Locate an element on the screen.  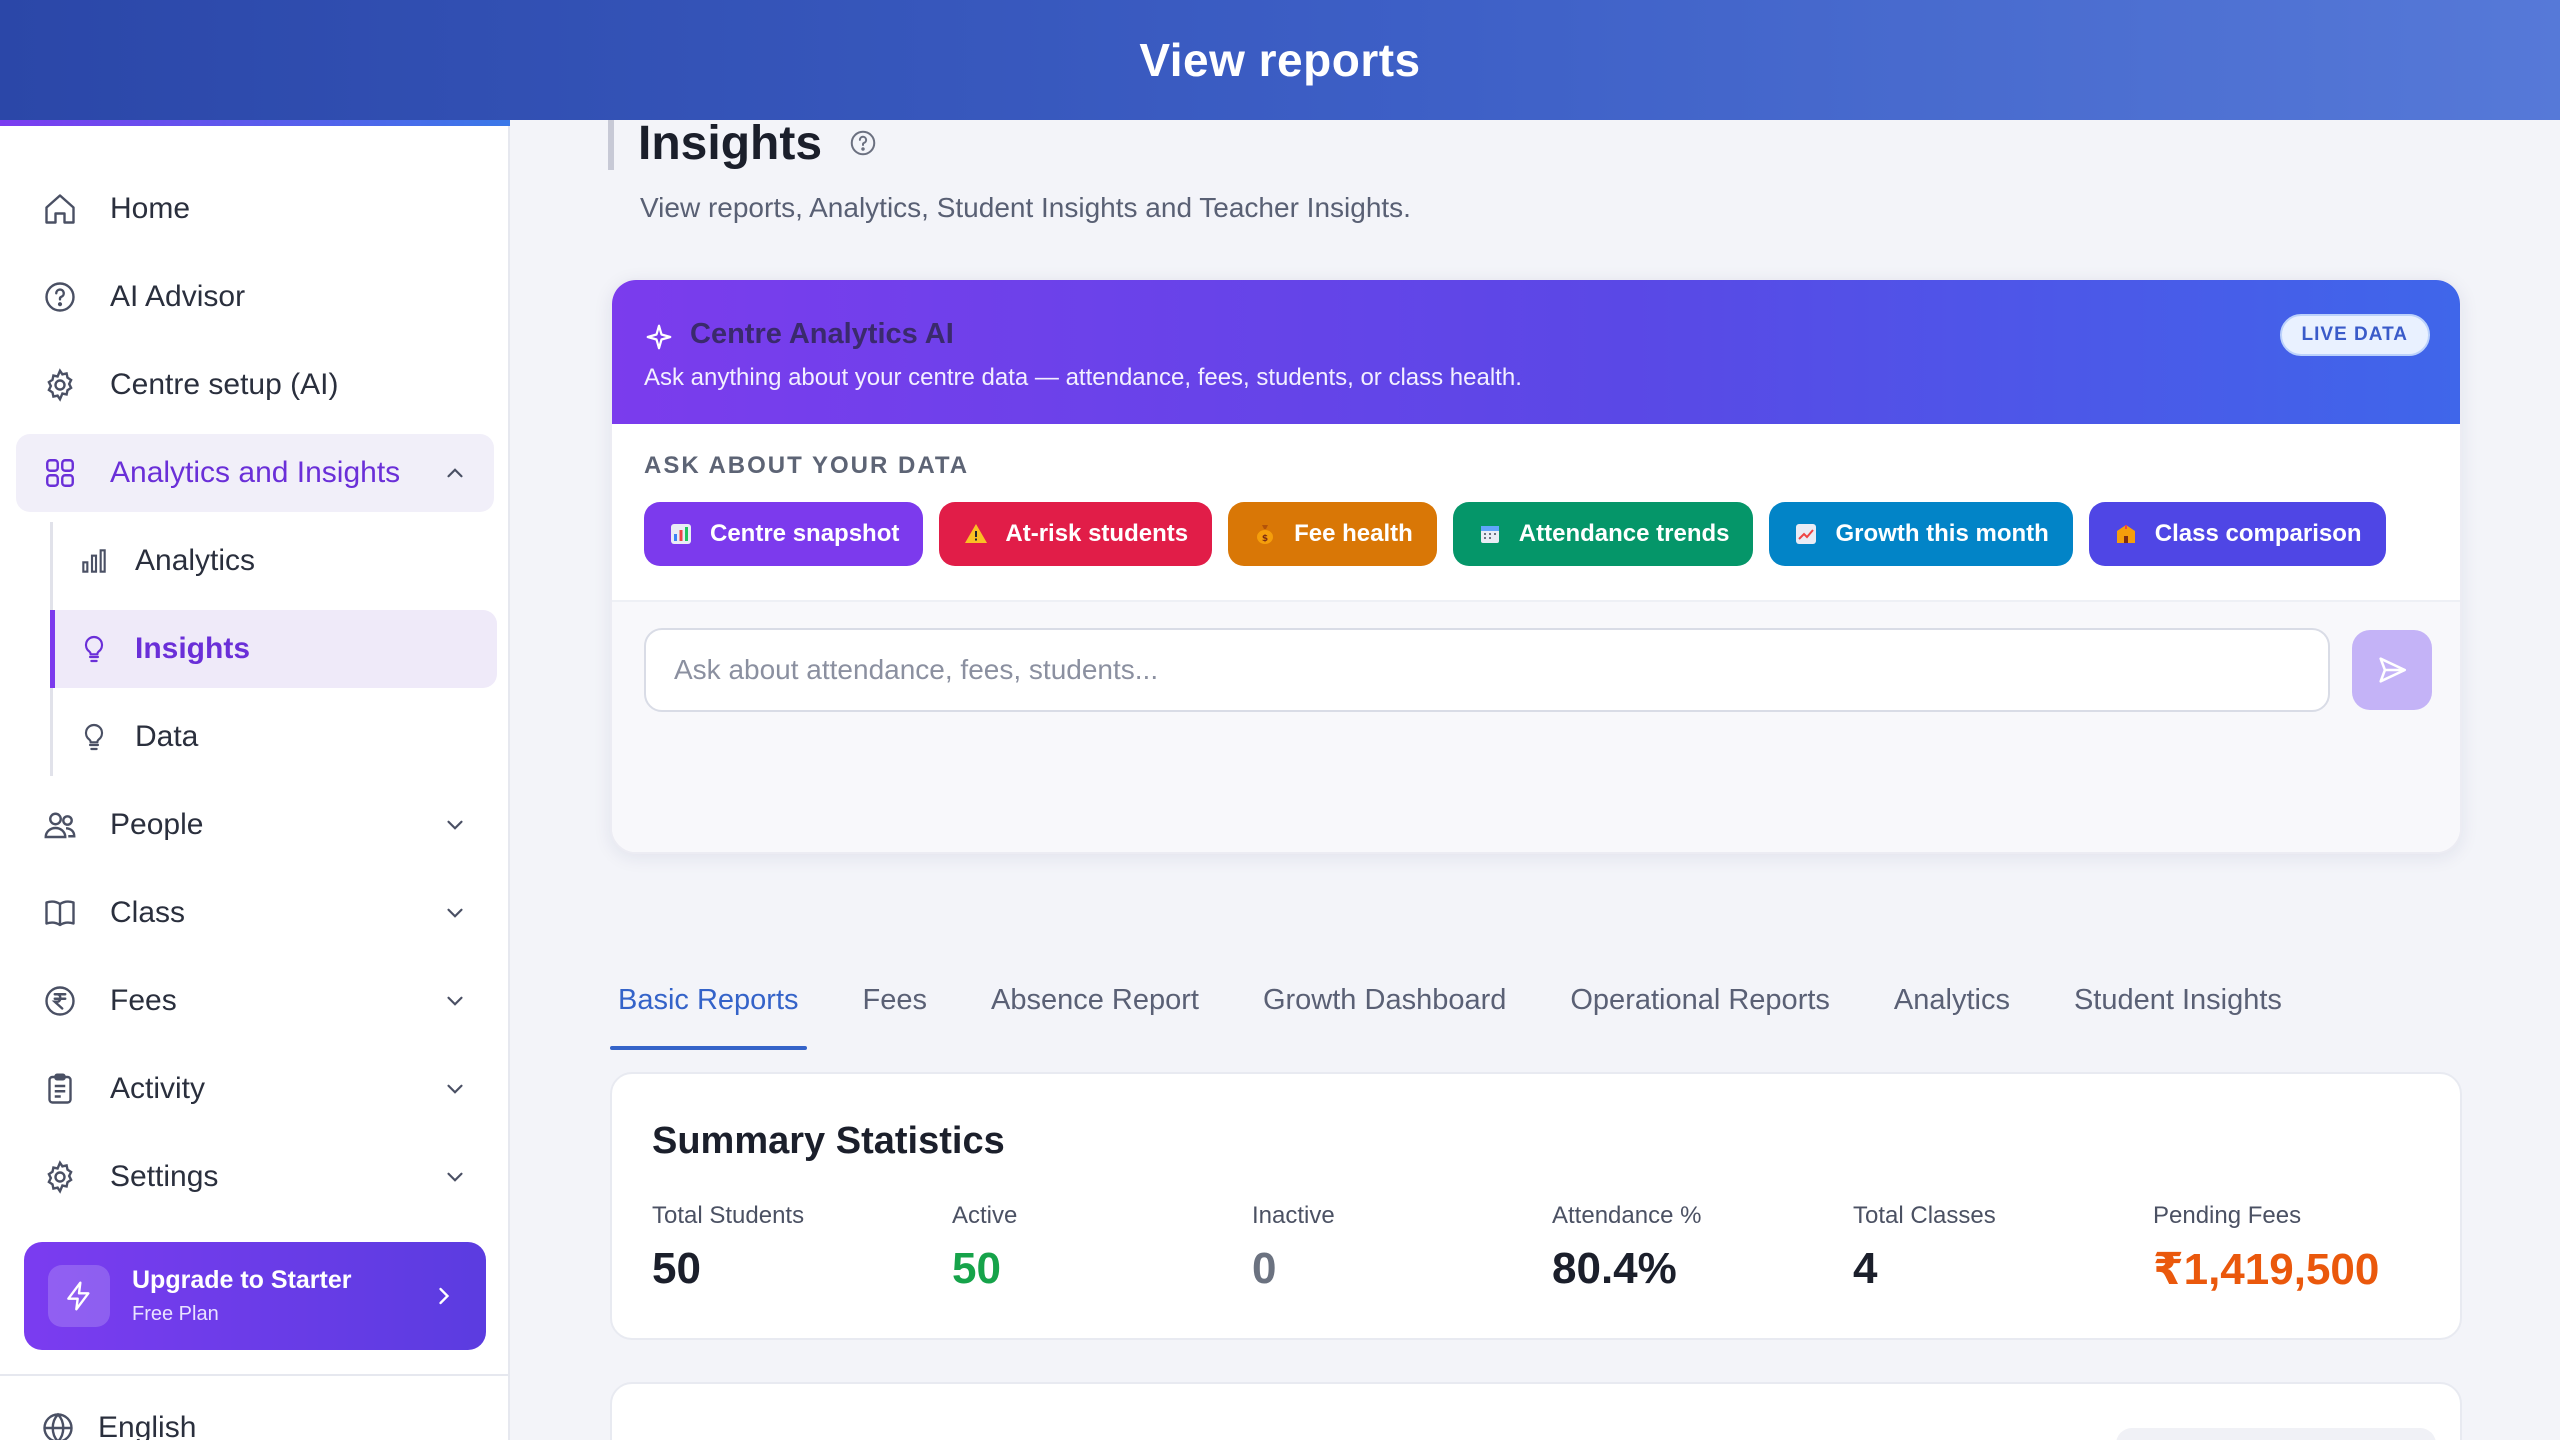
send-icon is located at coordinates (2393, 670).